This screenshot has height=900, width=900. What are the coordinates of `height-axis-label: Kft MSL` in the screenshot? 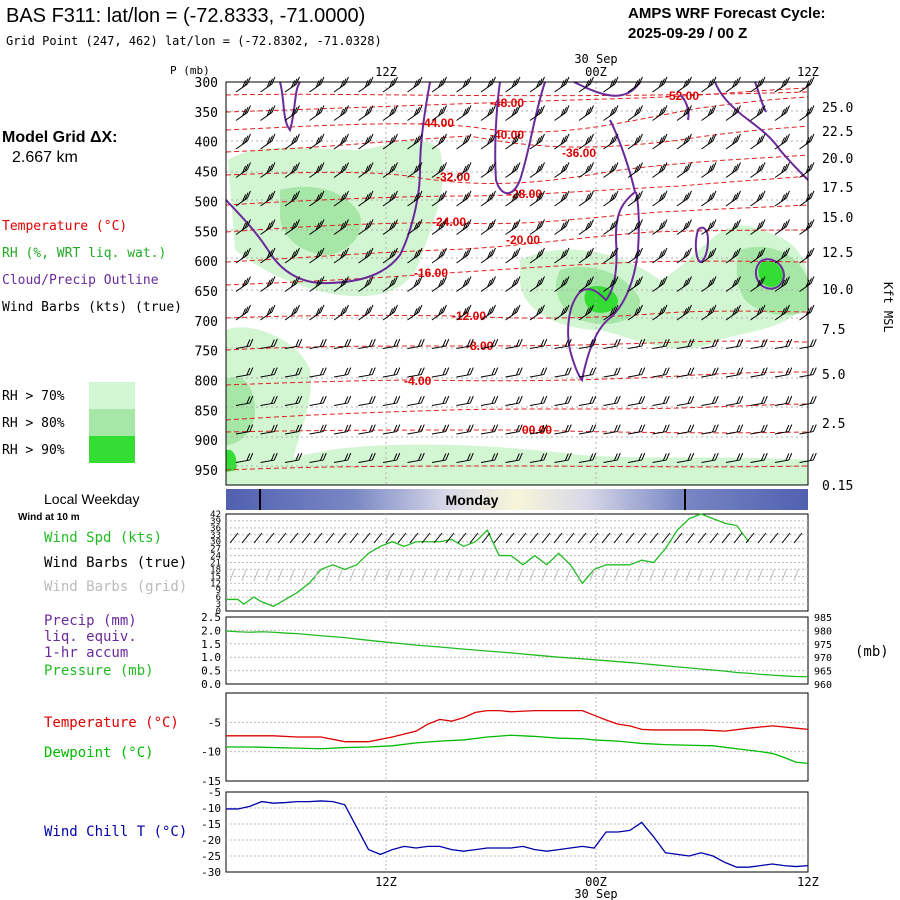 It's located at (888, 307).